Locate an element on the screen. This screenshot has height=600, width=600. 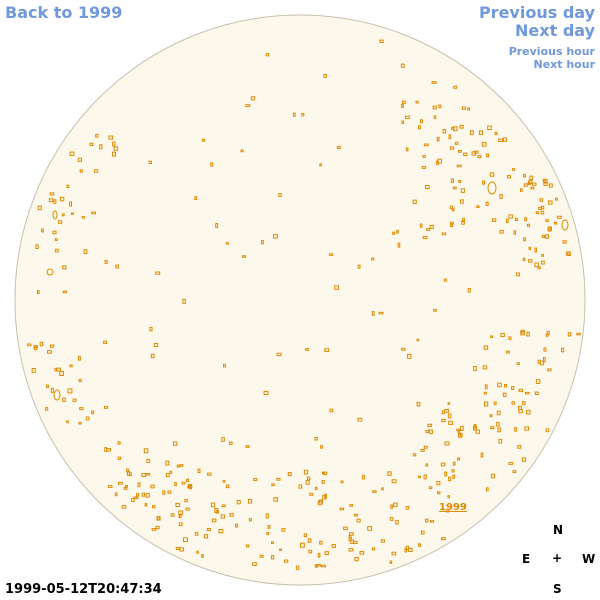
previous-day-link: Previous day is located at coordinates (536, 12).